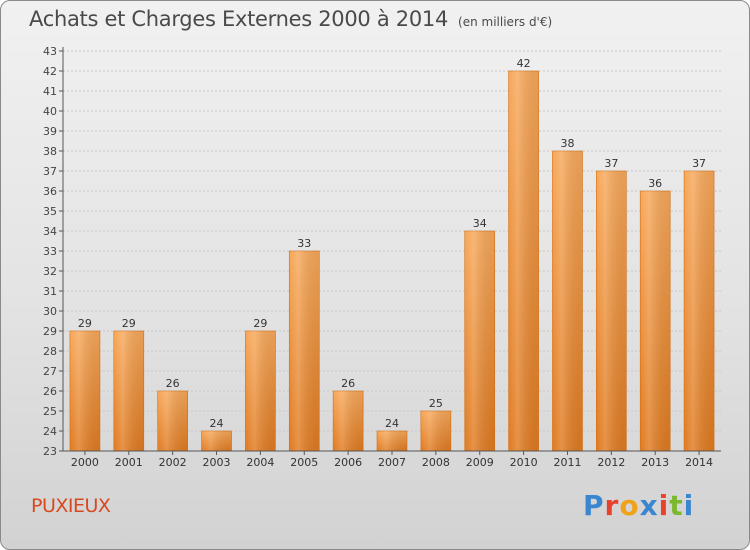 The width and height of the screenshot is (750, 550). What do you see at coordinates (524, 63) in the screenshot?
I see `data-label: 42` at bounding box center [524, 63].